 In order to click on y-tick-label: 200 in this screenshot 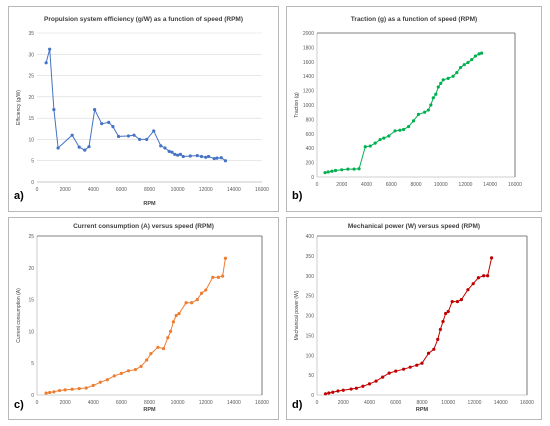, I will do `click(310, 164)`.